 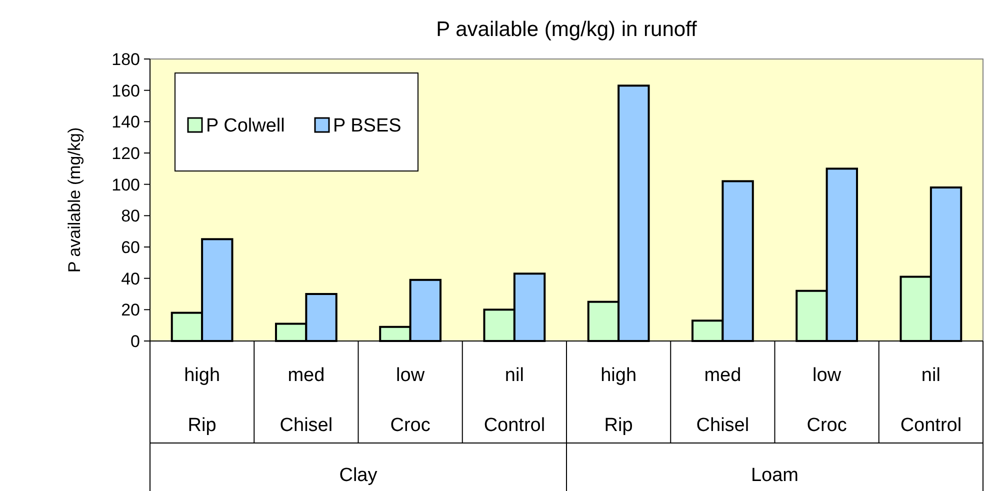 What do you see at coordinates (130, 216) in the screenshot?
I see `y-tick-label: 80` at bounding box center [130, 216].